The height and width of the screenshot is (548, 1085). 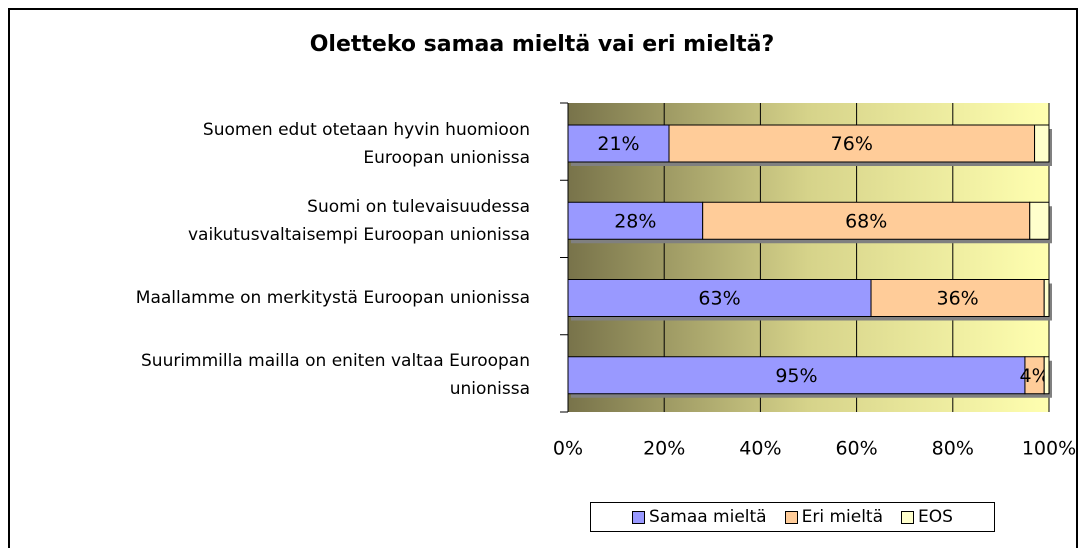 I want to click on x-tick-label: 40%, so click(x=760, y=449).